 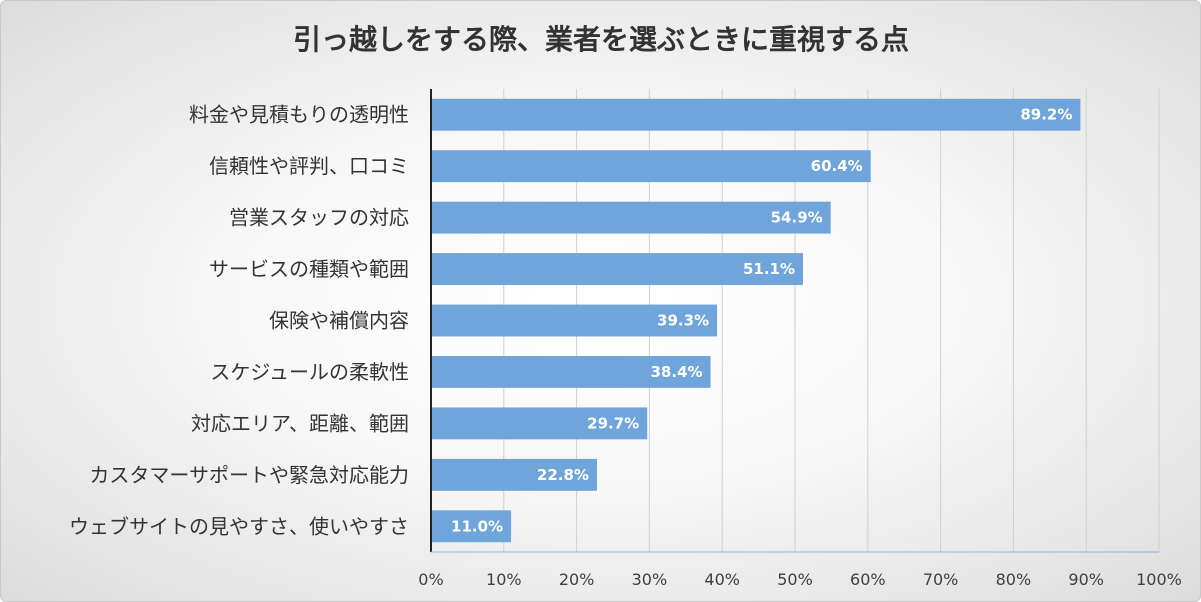 What do you see at coordinates (868, 579) in the screenshot?
I see `x-tick-label: 60%` at bounding box center [868, 579].